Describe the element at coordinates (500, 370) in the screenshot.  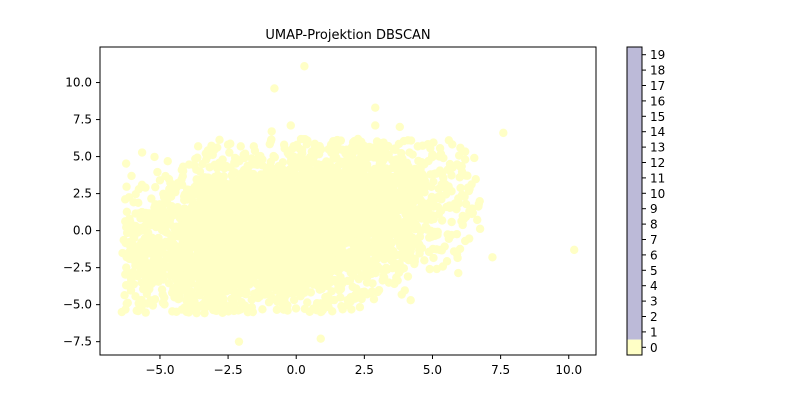
I see `x-tick-label: 7.5` at that location.